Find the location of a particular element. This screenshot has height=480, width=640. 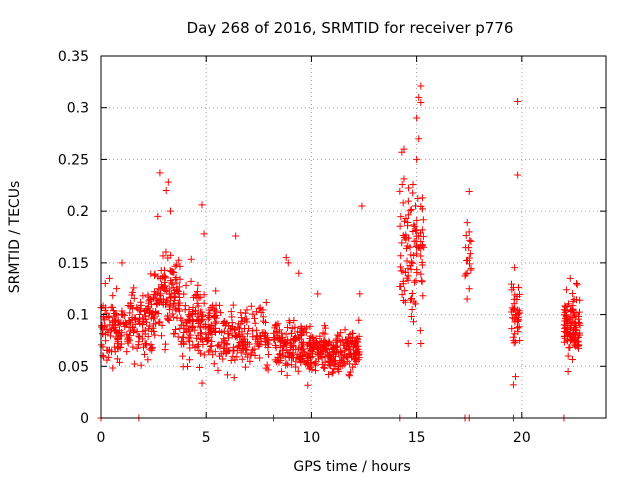

x-tick-label: 15 is located at coordinates (417, 438).